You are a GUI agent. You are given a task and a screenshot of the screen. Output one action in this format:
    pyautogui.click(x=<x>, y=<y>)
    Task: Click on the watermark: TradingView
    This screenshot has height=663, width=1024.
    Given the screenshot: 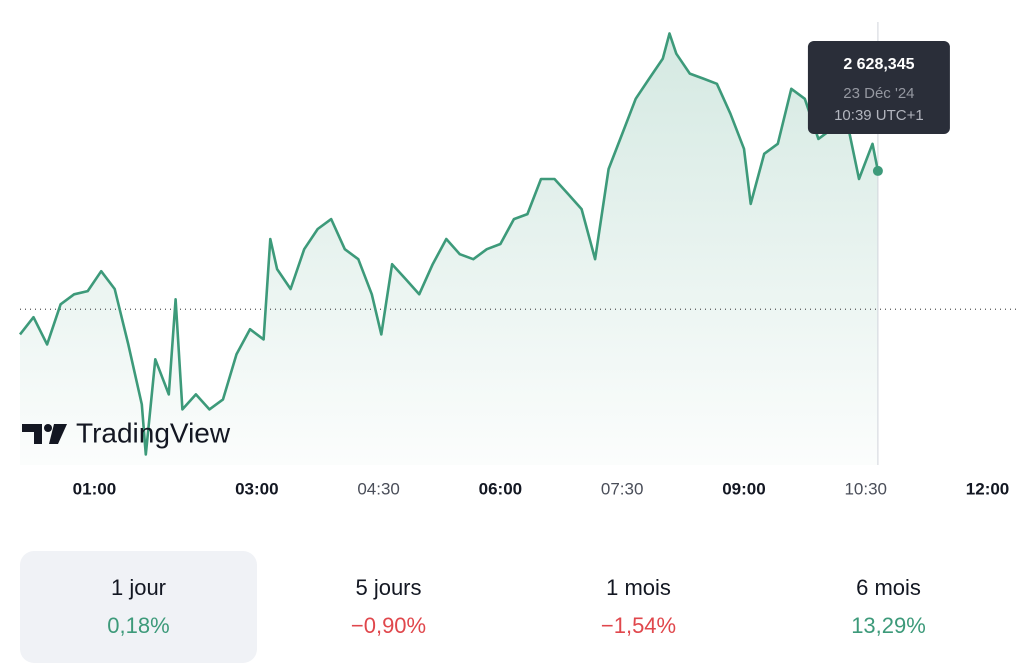 What is the action you would take?
    pyautogui.click(x=153, y=432)
    